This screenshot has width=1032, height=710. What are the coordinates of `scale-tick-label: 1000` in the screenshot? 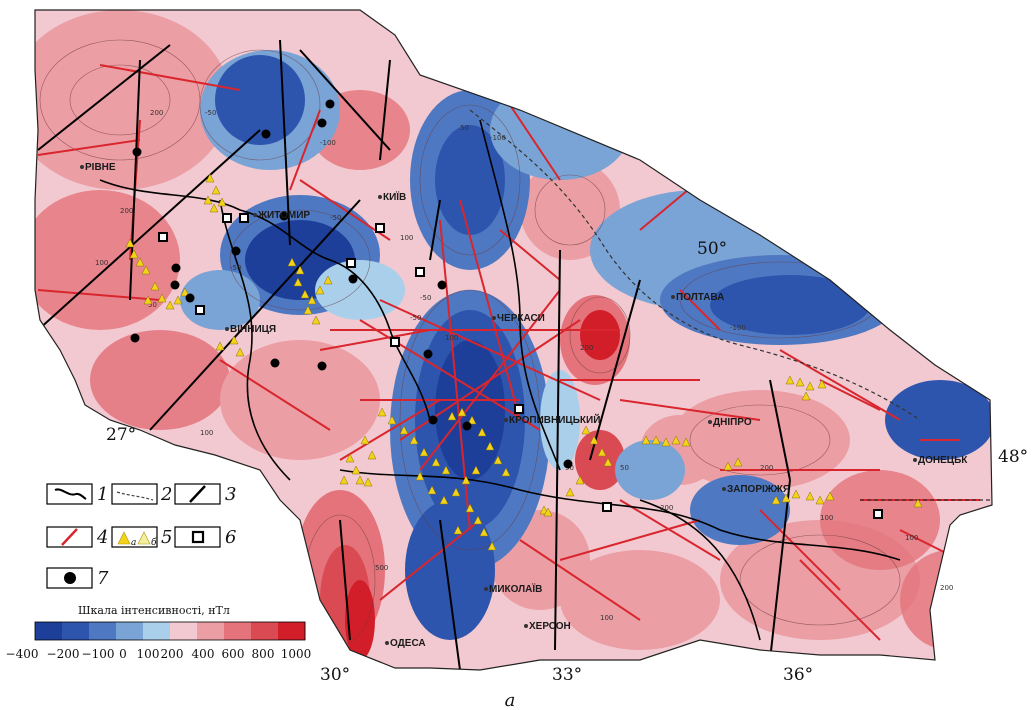 It's located at (296, 654).